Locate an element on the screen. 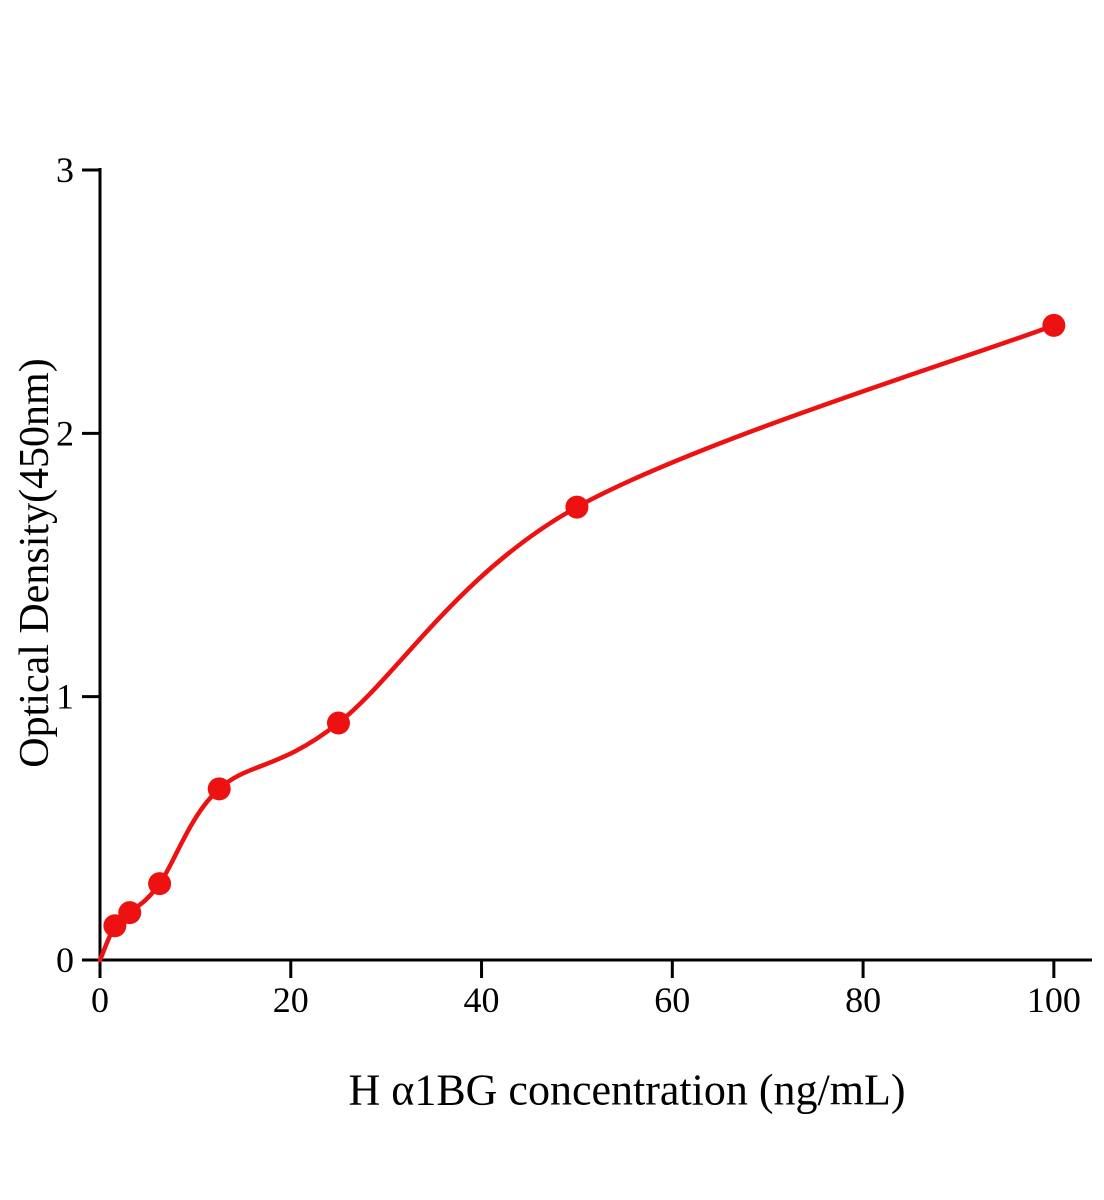 The width and height of the screenshot is (1104, 1200). x-tick-label: 20 is located at coordinates (291, 1000).